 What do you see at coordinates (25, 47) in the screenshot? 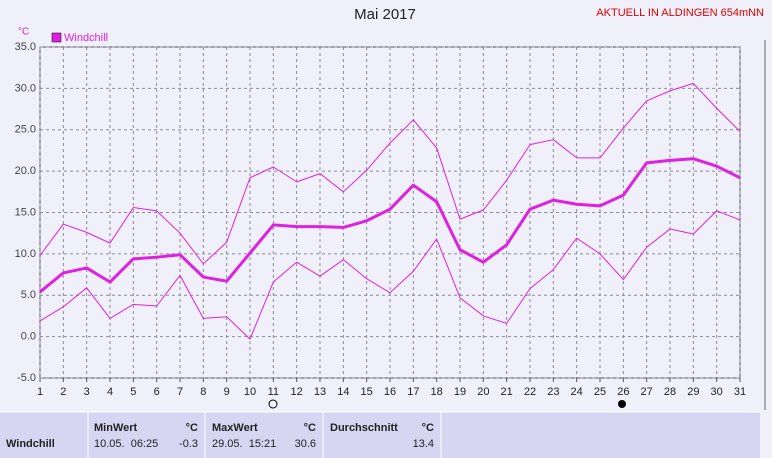
I see `y-tick-label: 35.0` at bounding box center [25, 47].